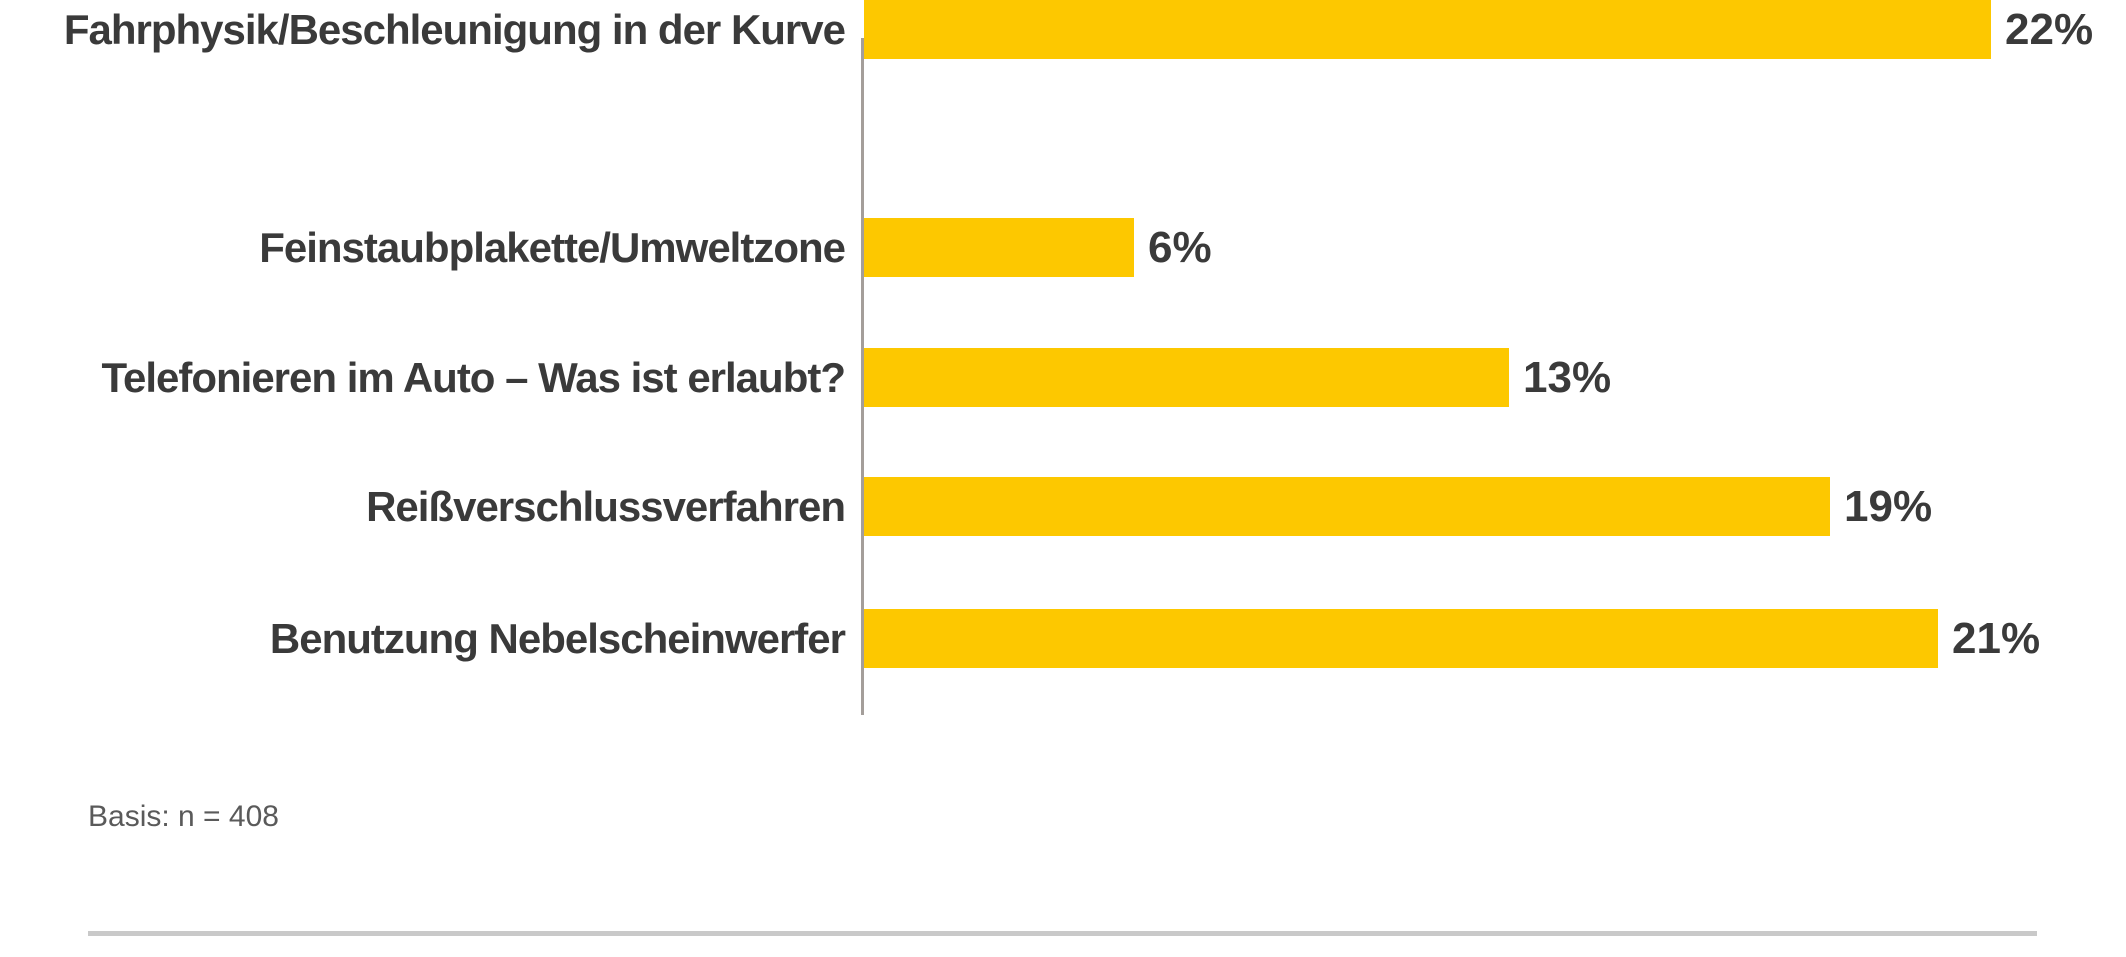  Describe the element at coordinates (454, 29) in the screenshot. I see `category-label: Fahrphysik/Beschleunigung in der Kurve` at that location.